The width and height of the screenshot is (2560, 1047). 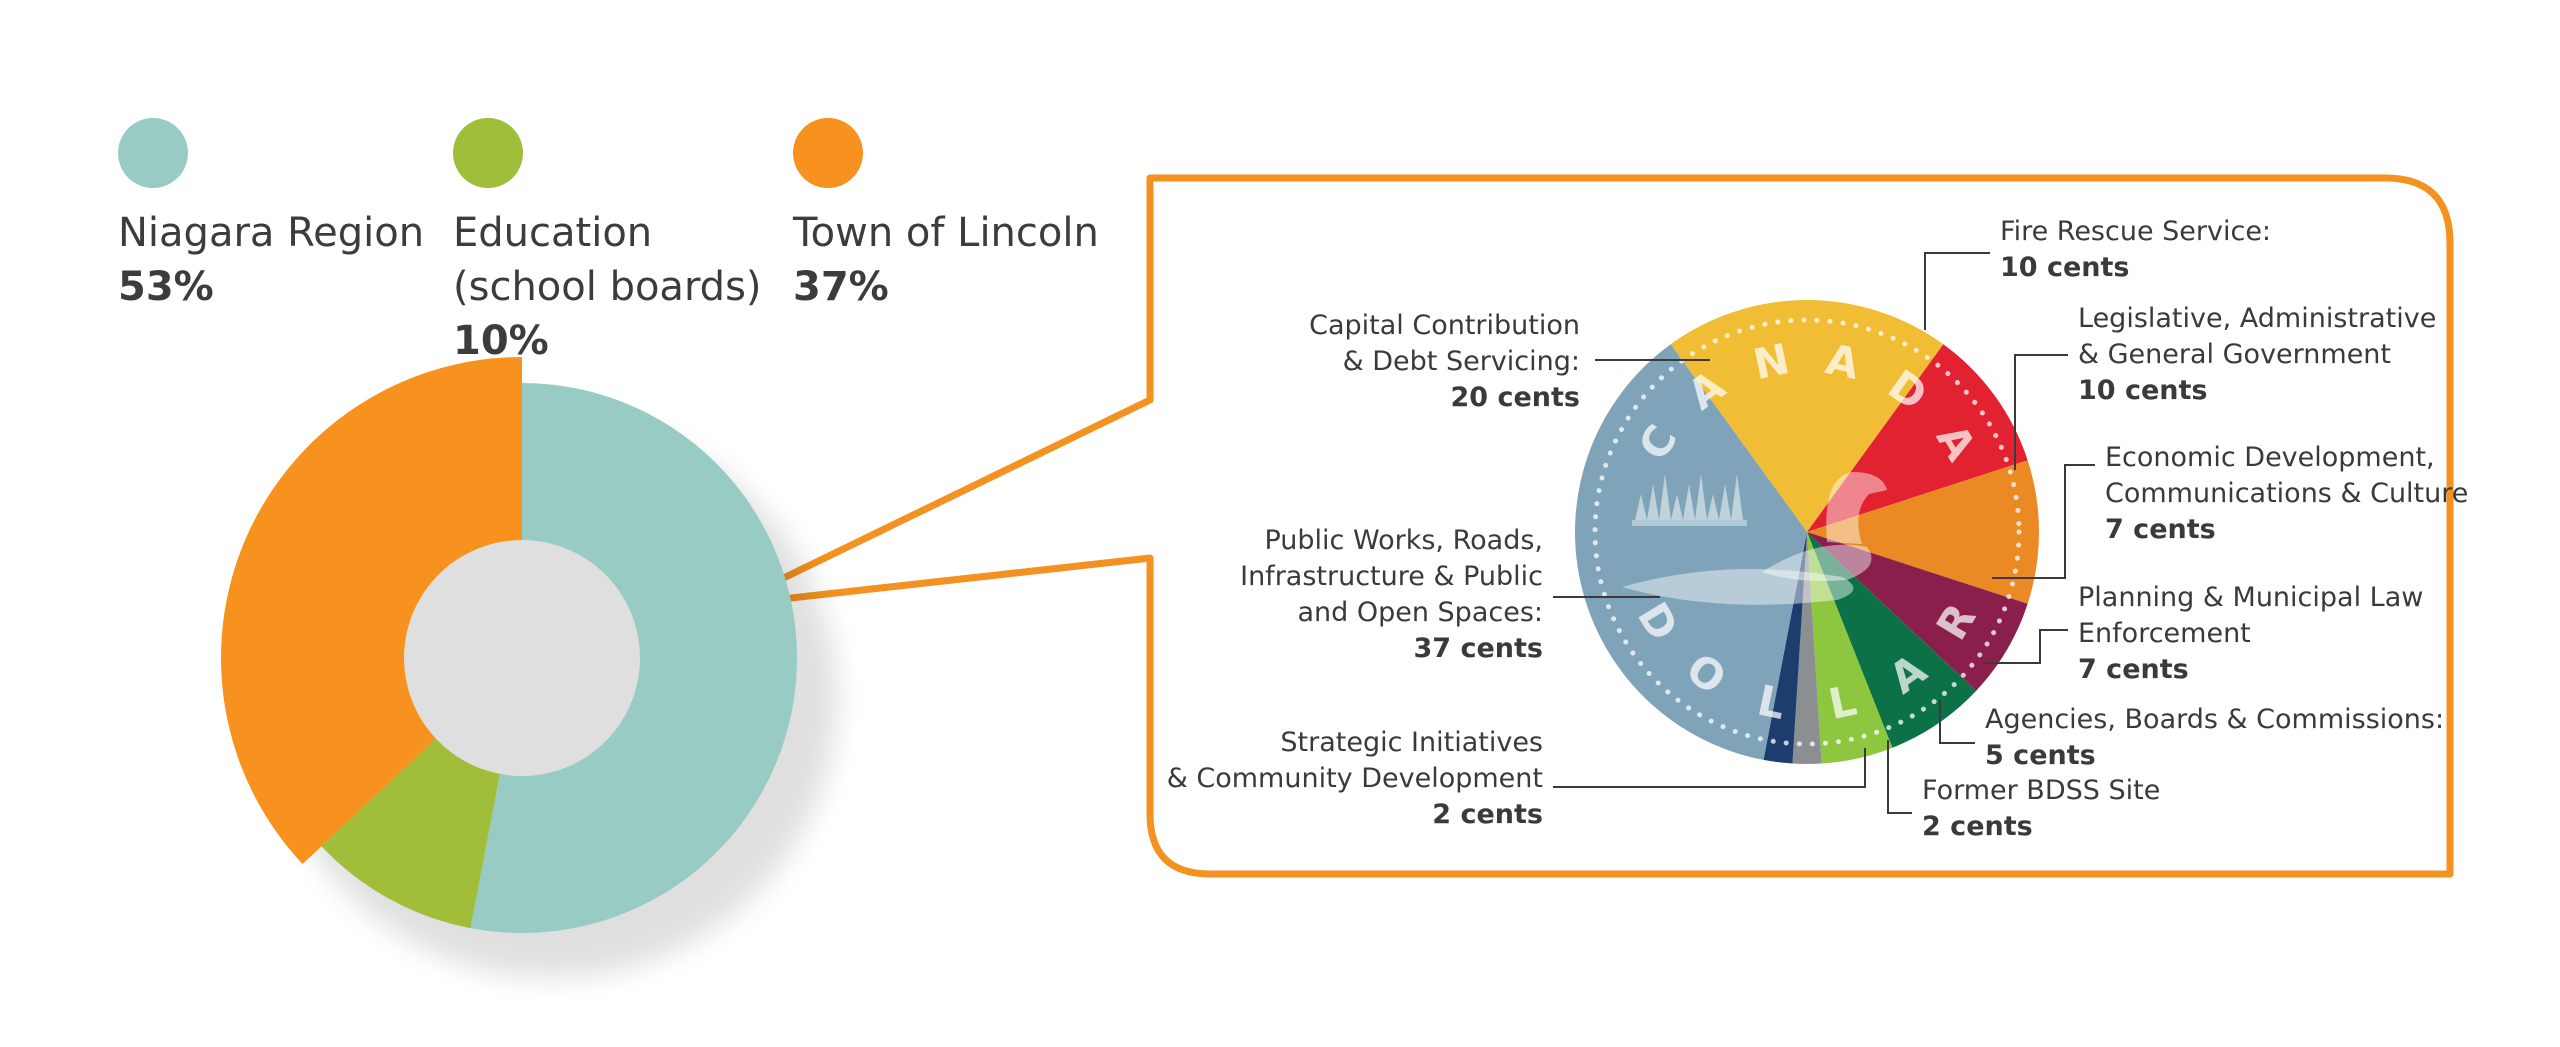 I want to click on legend-item: Niagara Region 53%, so click(x=271, y=216).